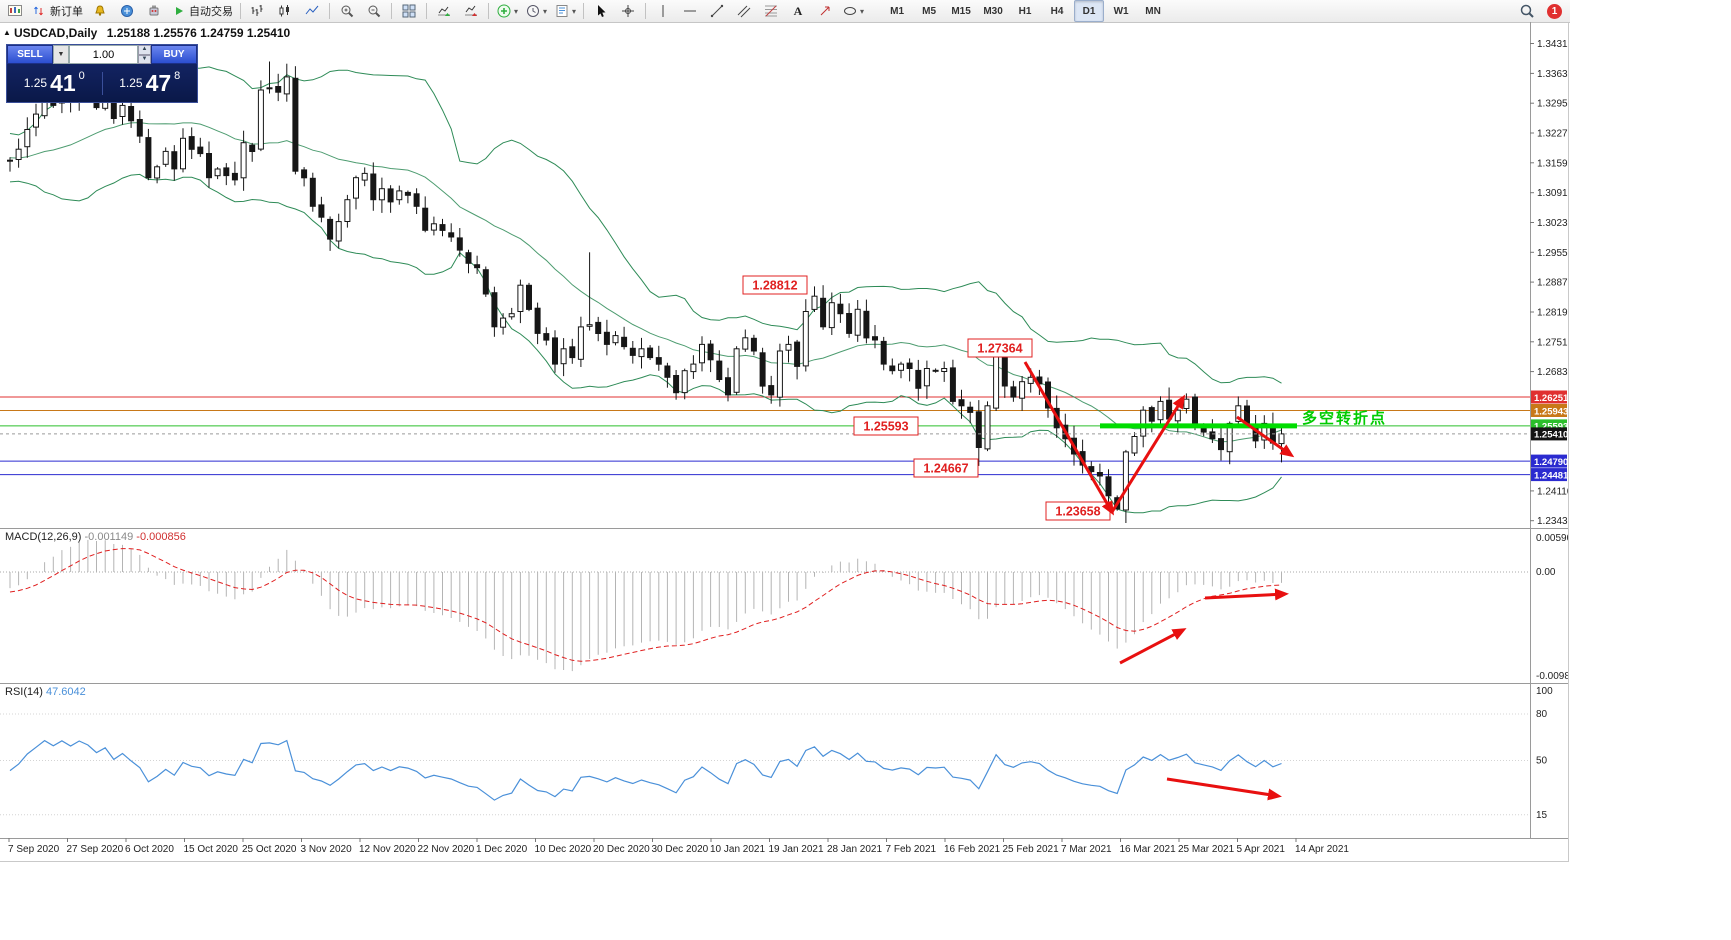  I want to click on rsi-axis-label: 80, so click(1542, 714).